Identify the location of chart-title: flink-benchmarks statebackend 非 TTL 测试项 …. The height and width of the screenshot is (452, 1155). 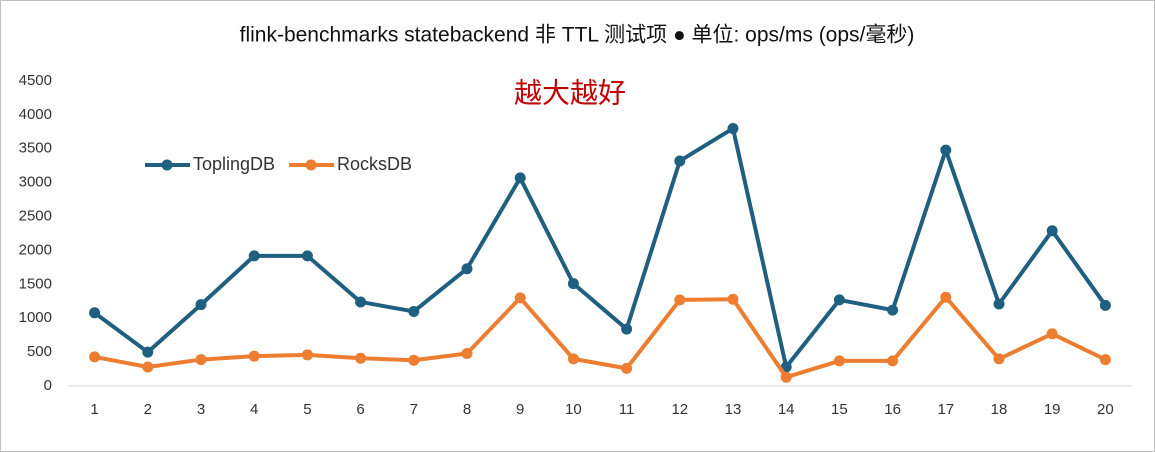
(577, 35).